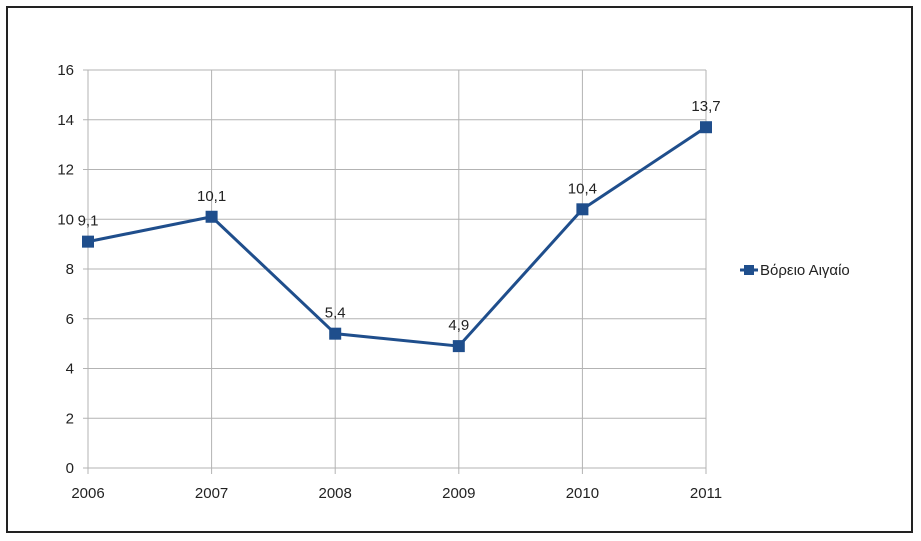  What do you see at coordinates (87, 493) in the screenshot?
I see `x-tick-label: 2006` at bounding box center [87, 493].